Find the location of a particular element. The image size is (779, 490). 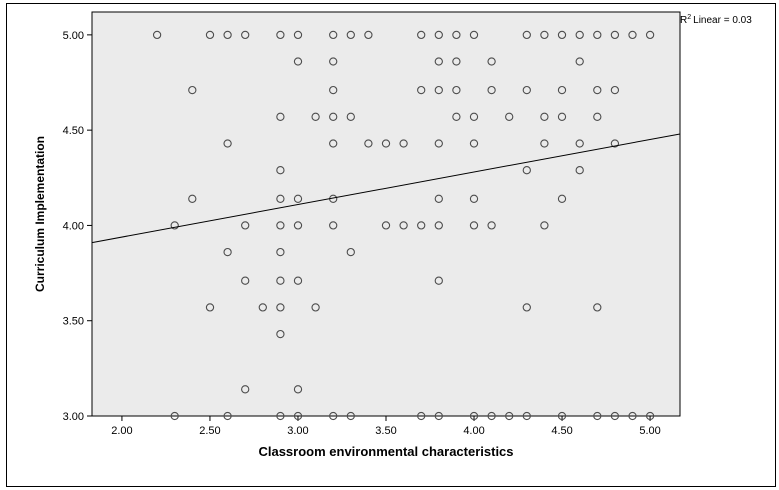

r2-label: R2 Linear = 0.03 is located at coordinates (716, 20).